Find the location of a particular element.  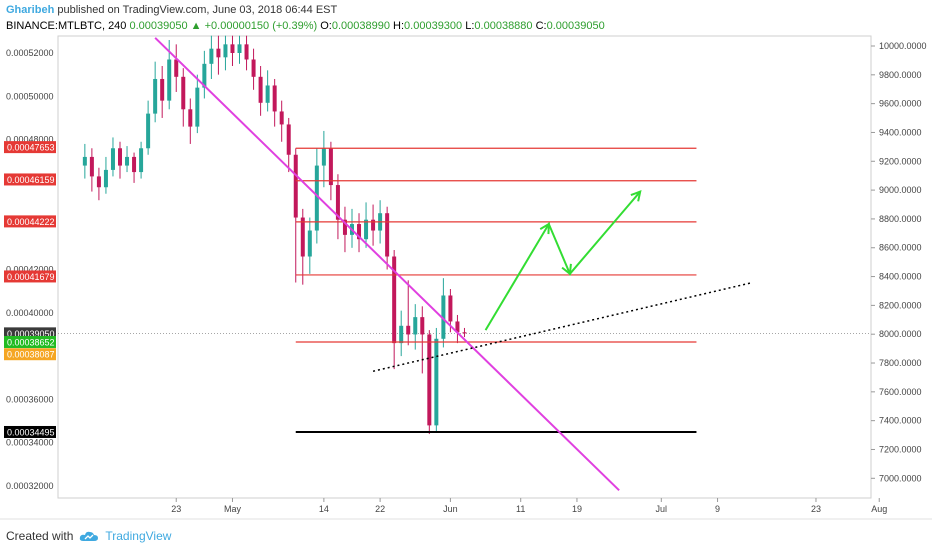

left-axis-tick: 0.00032000 is located at coordinates (30, 486).